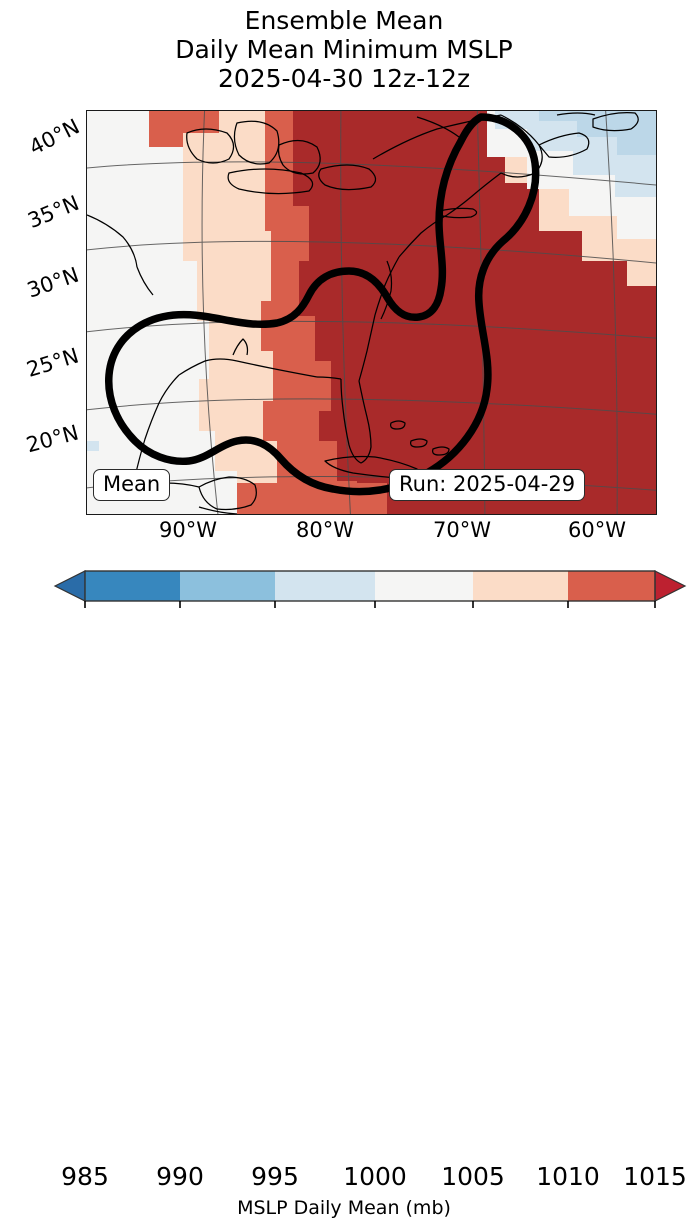  What do you see at coordinates (655, 1176) in the screenshot?
I see `colorbar-tick-1015: 1015` at bounding box center [655, 1176].